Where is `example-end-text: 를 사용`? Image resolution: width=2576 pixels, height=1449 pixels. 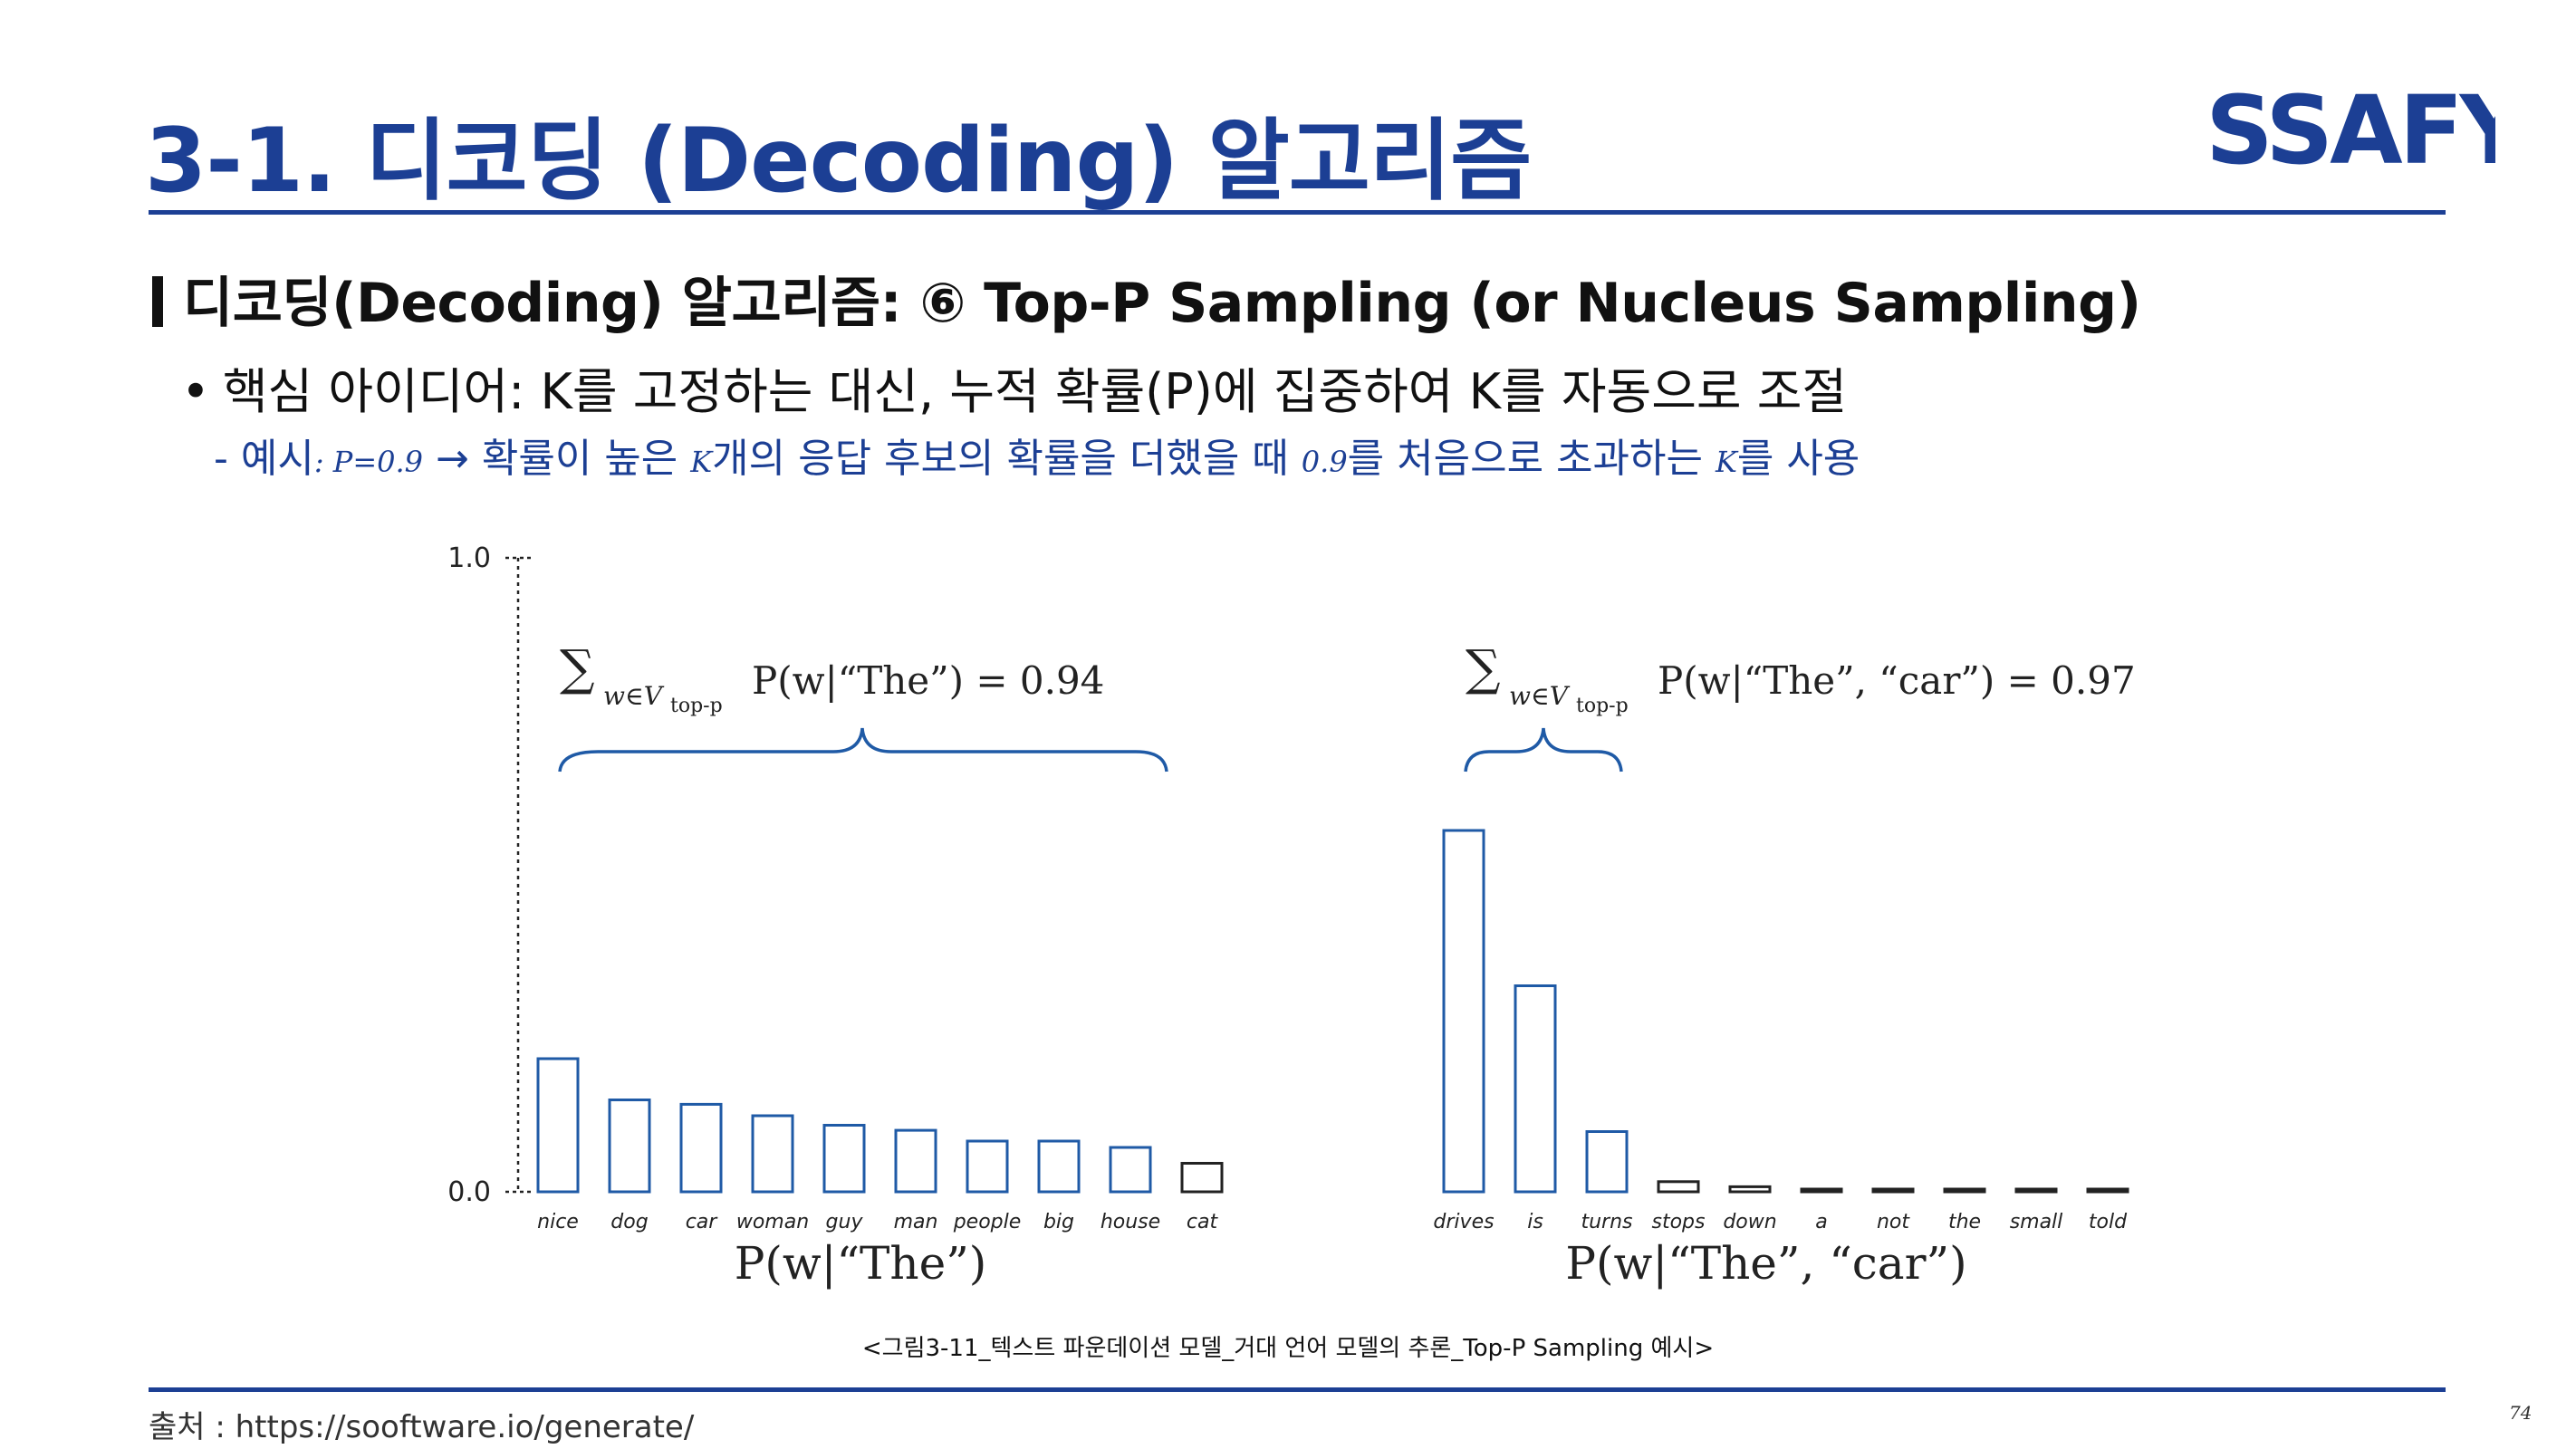 example-end-text: 를 사용 is located at coordinates (1798, 459).